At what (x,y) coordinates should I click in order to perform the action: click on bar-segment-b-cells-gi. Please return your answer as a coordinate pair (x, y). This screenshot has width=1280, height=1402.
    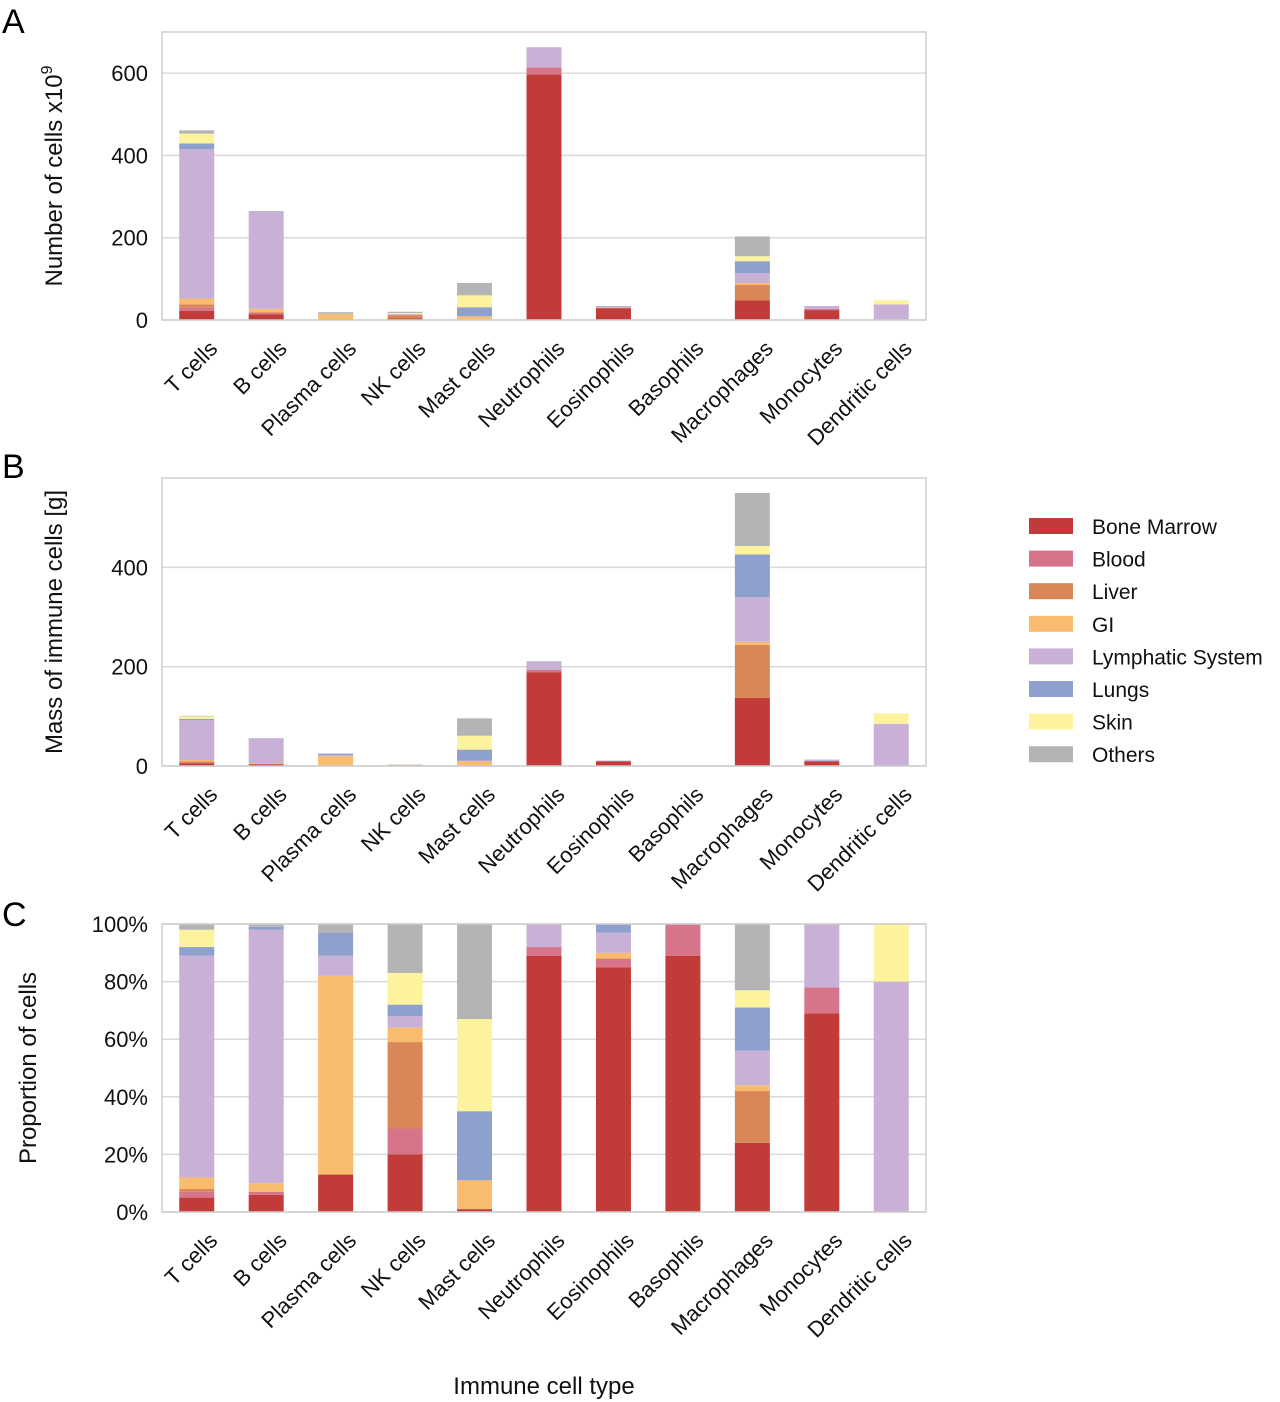
    Looking at the image, I should click on (266, 310).